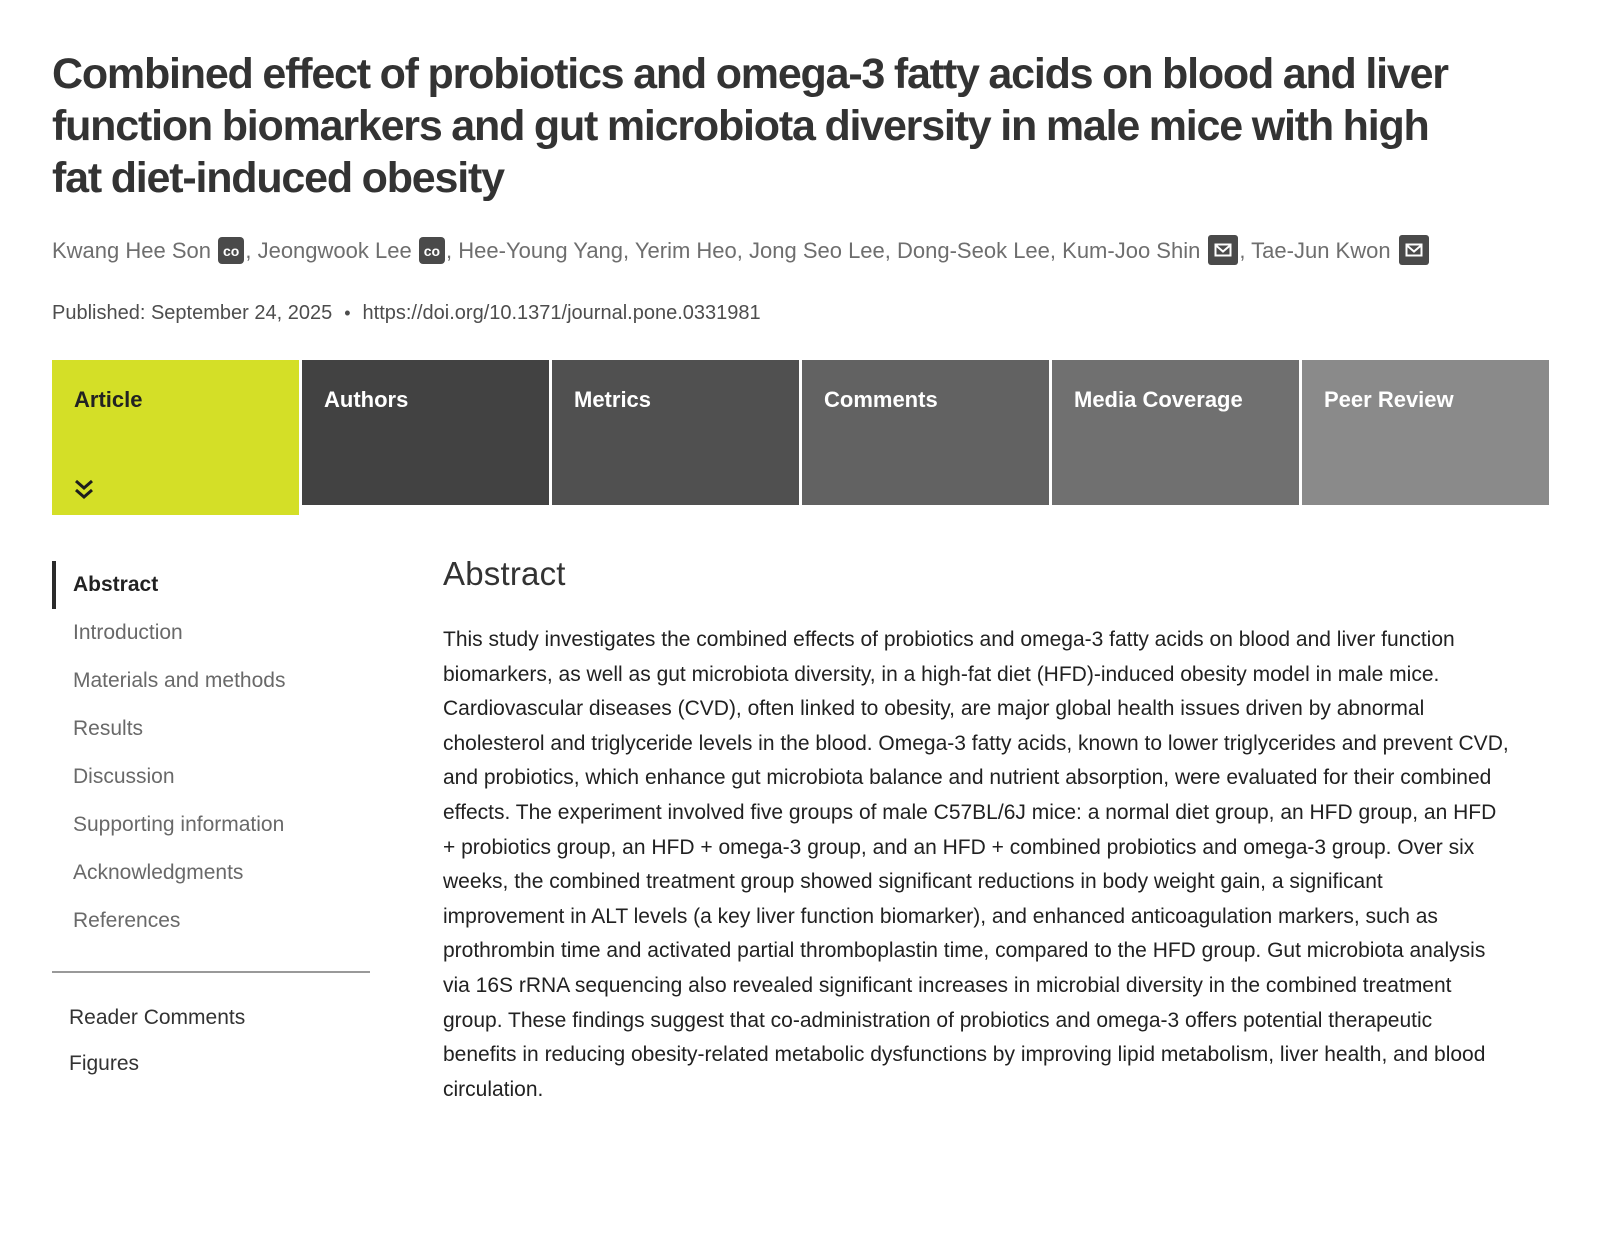  I want to click on tab-comments: Comments, so click(925, 433).